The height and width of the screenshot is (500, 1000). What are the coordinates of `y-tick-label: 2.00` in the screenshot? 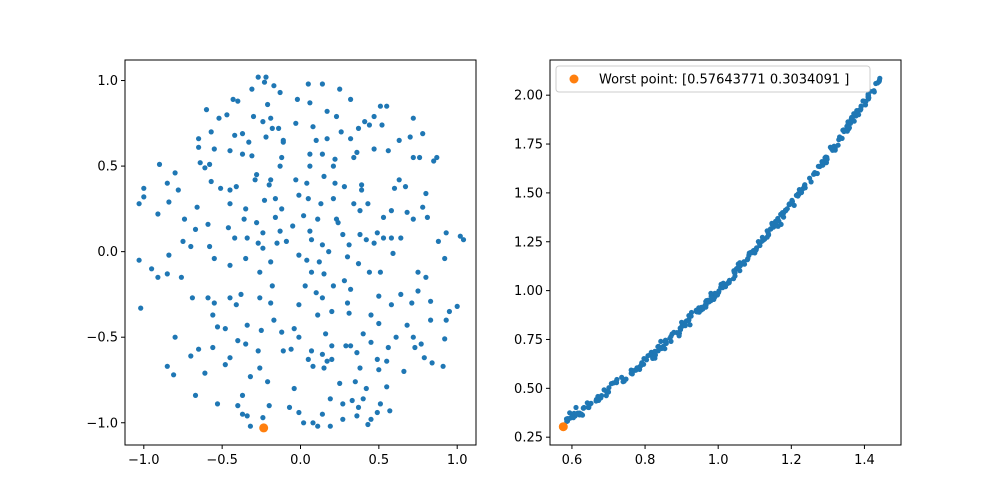 It's located at (528, 96).